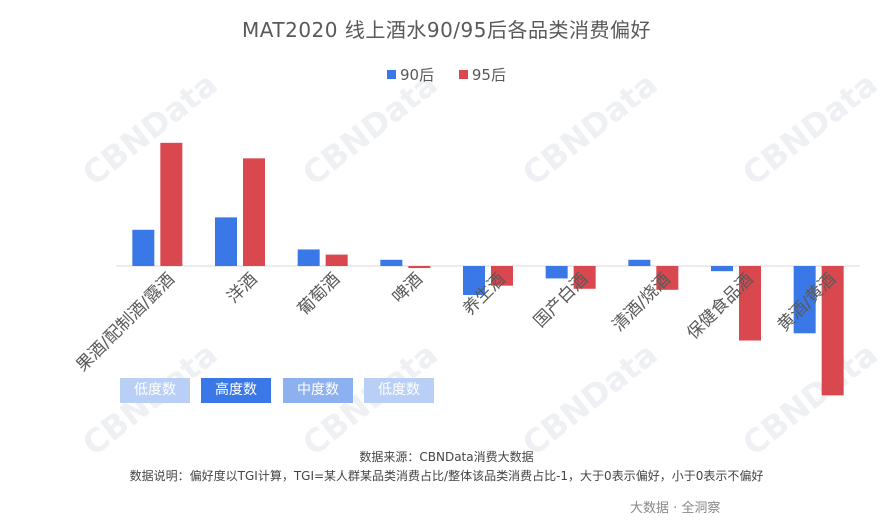 The image size is (893, 528). I want to click on badge-low-alcohol-2: 低度数, so click(399, 390).